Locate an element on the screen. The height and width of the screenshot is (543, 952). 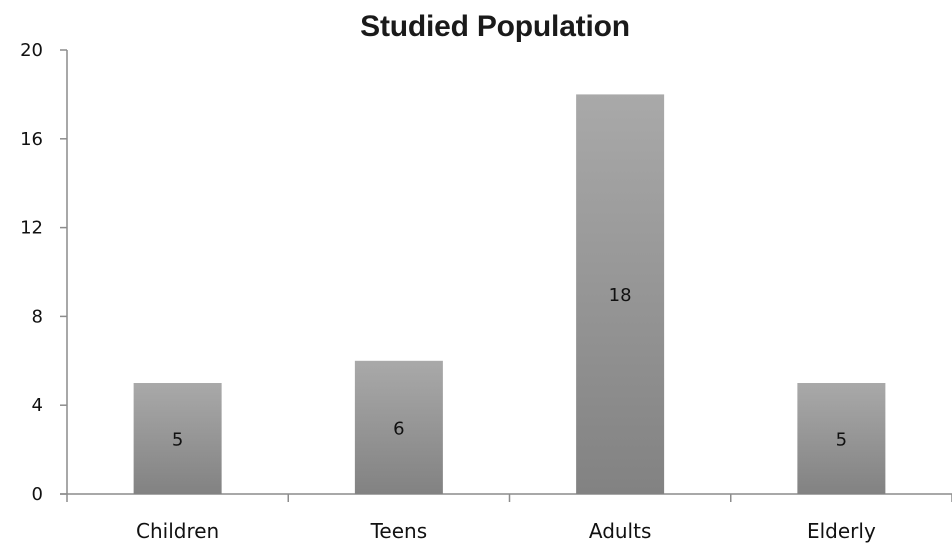
data-label-teens: 6 is located at coordinates (398, 428).